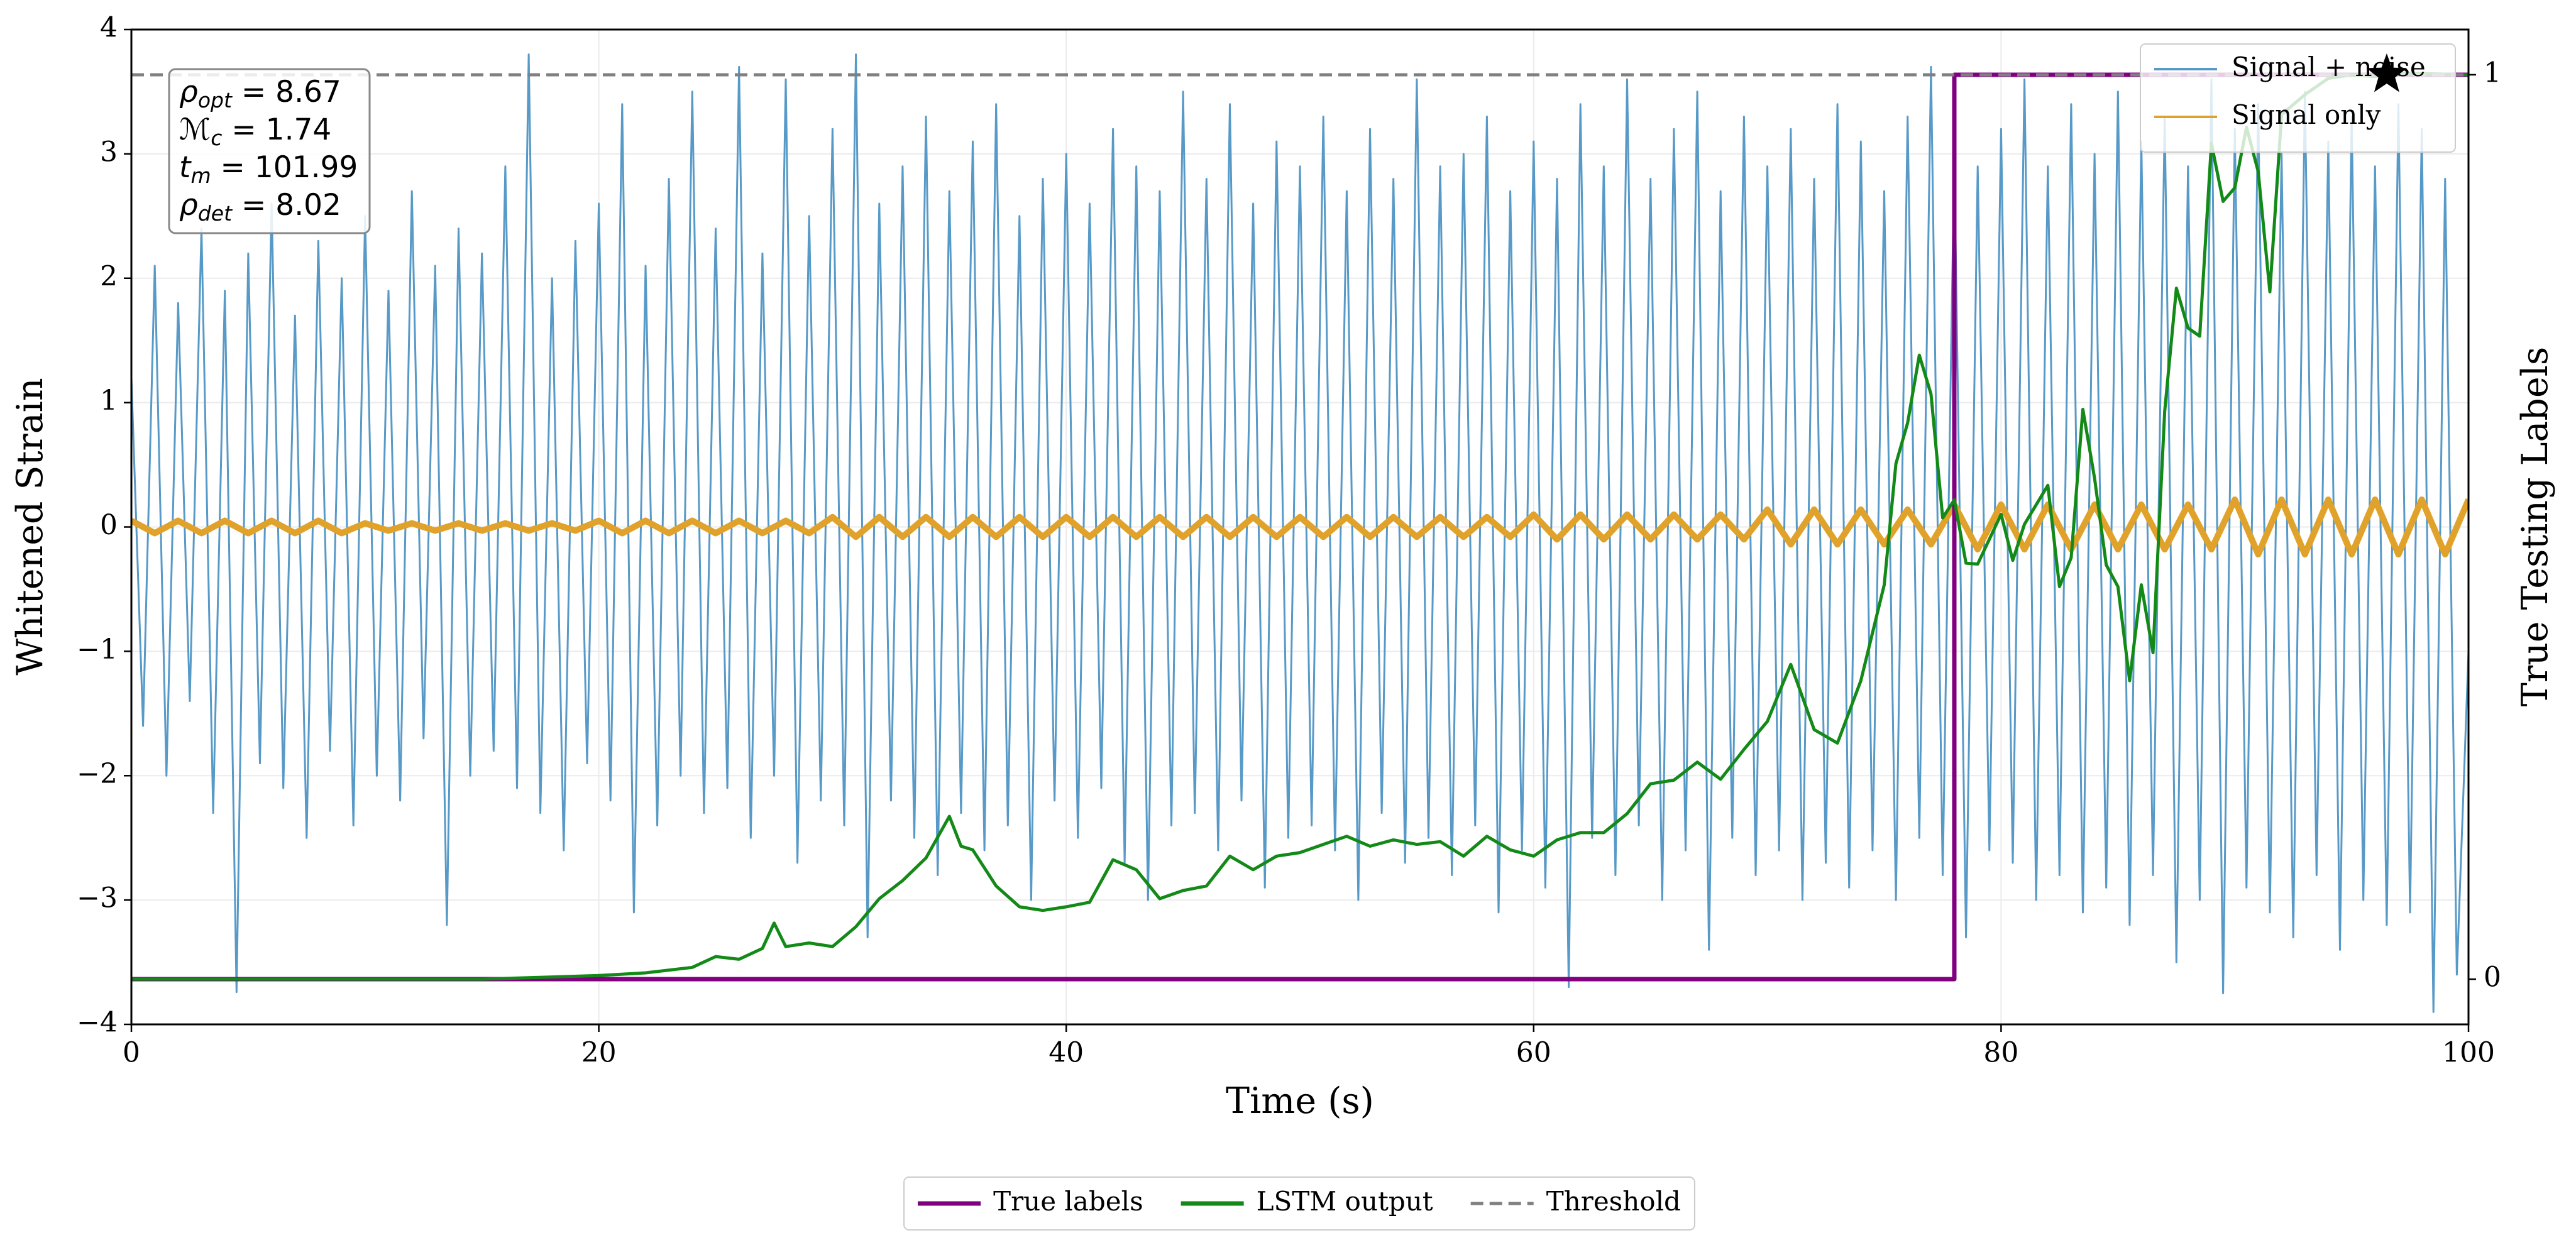 The height and width of the screenshot is (1250, 2576). Describe the element at coordinates (277, 129) in the screenshot. I see `annotation-value: = 1.74` at that location.